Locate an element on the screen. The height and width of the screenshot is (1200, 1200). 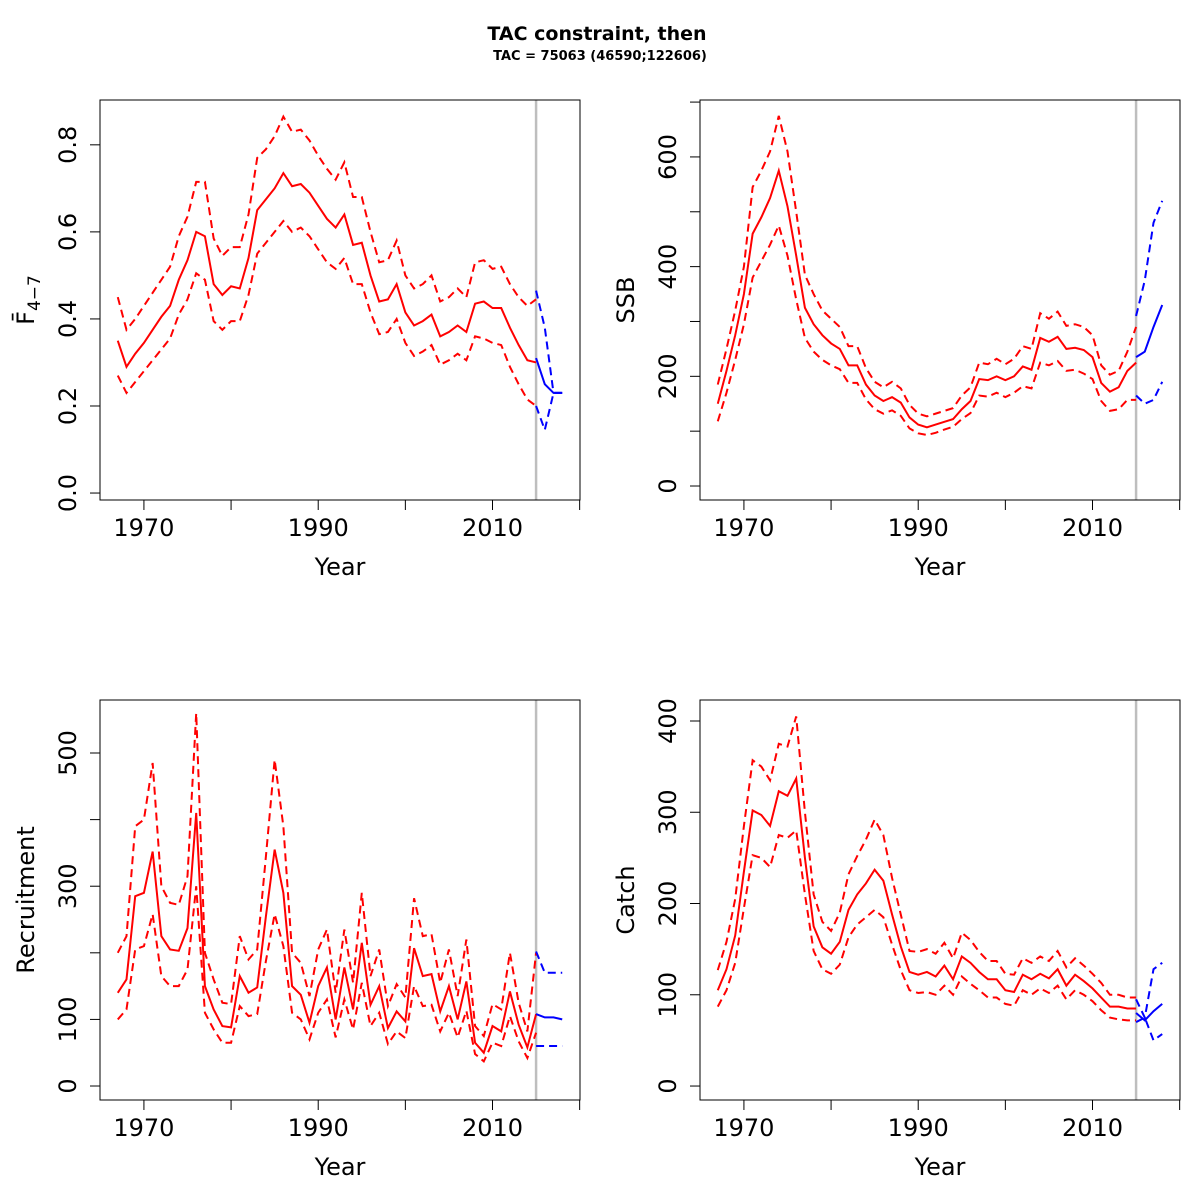
y-axis-label: Recruitment is located at coordinates (26, 899).